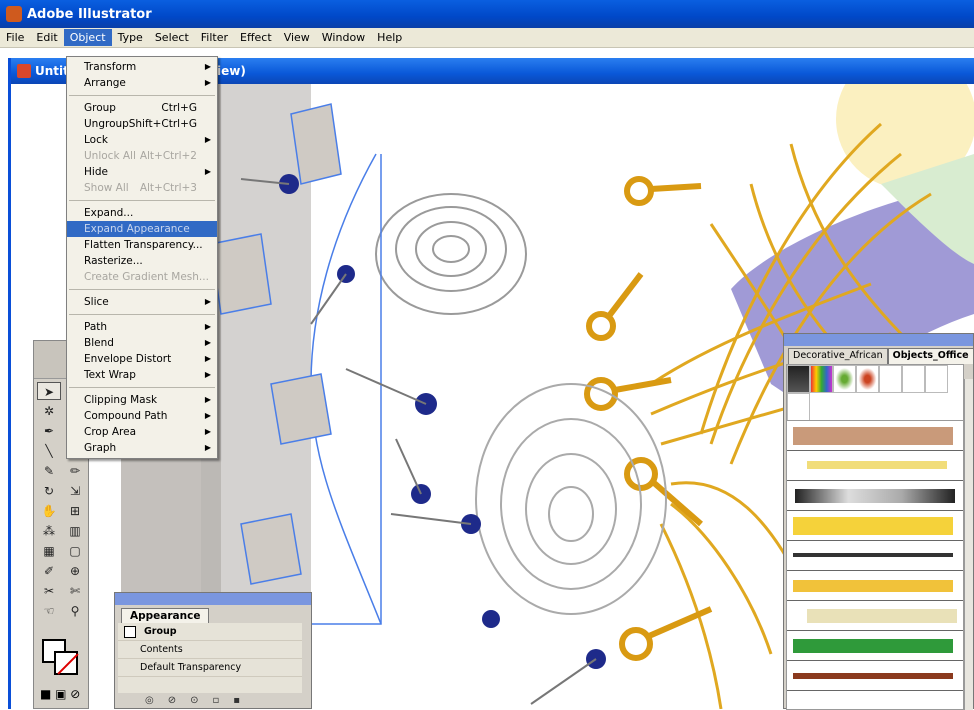 The height and width of the screenshot is (710, 974). I want to click on menu-item-label: Compound Path, so click(126, 416).